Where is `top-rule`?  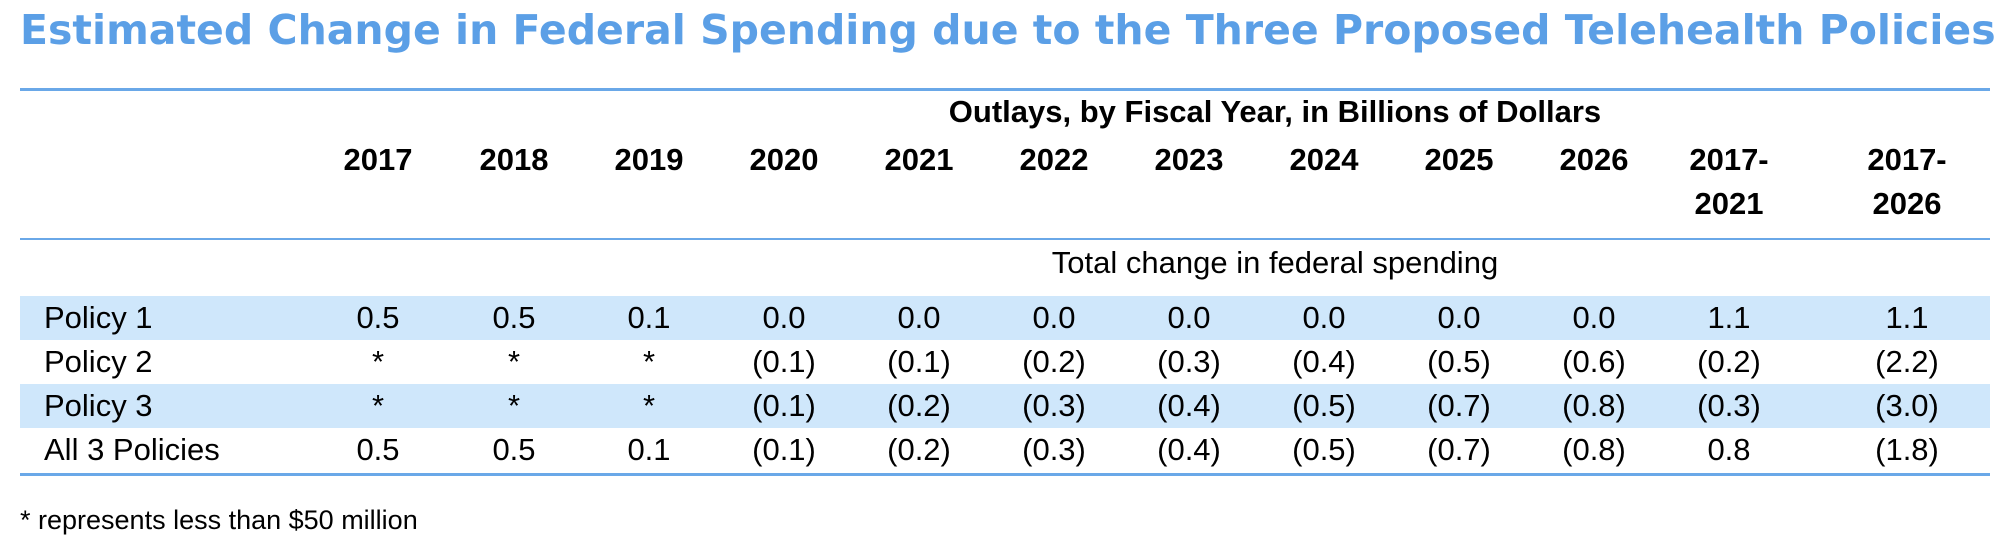 top-rule is located at coordinates (1005, 89).